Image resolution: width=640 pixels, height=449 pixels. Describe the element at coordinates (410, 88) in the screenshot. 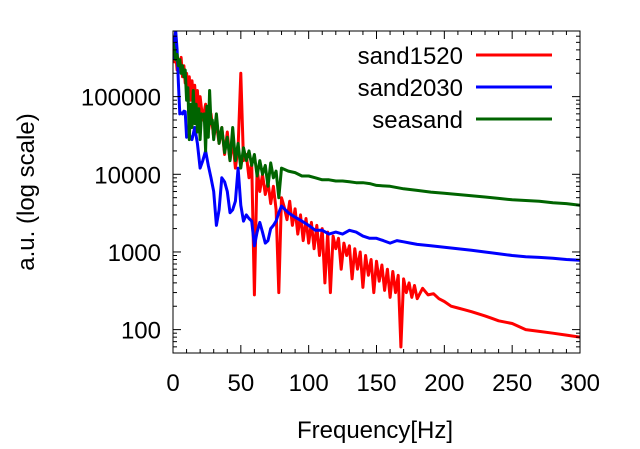

I see `legend-label-sand2030: sand2030` at that location.